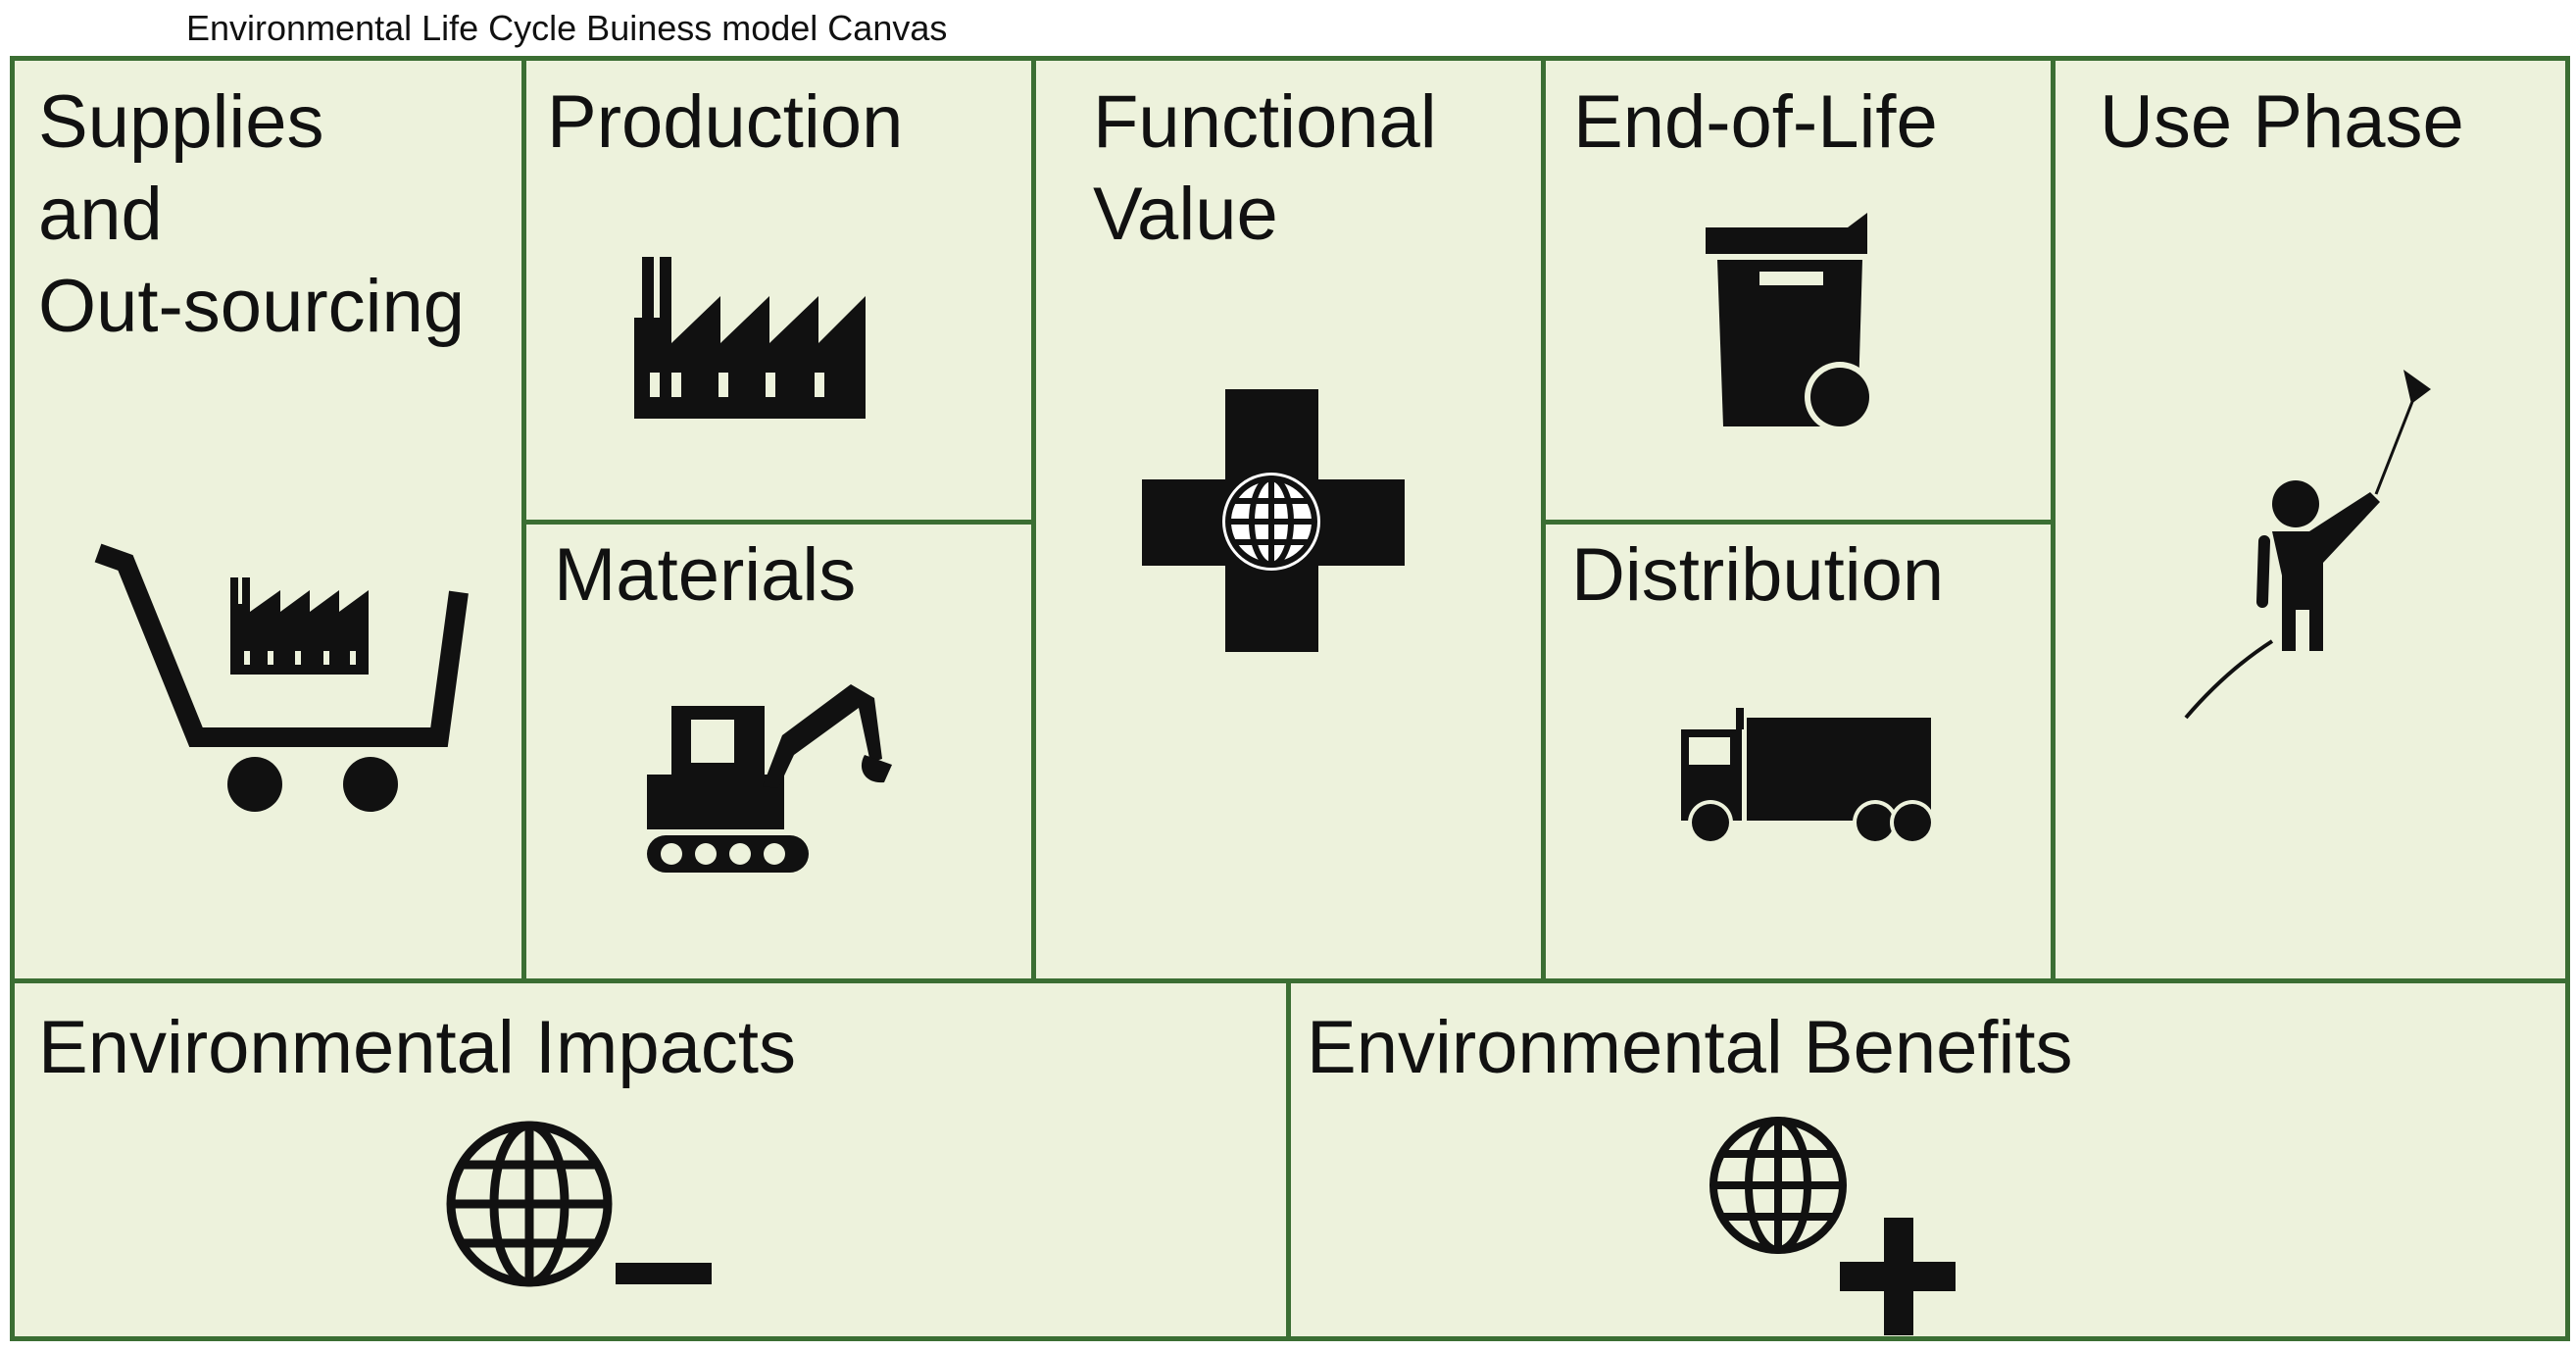 Image resolution: width=2576 pixels, height=1351 pixels. Describe the element at coordinates (579, 1204) in the screenshot. I see `globe-minus-icon` at that location.